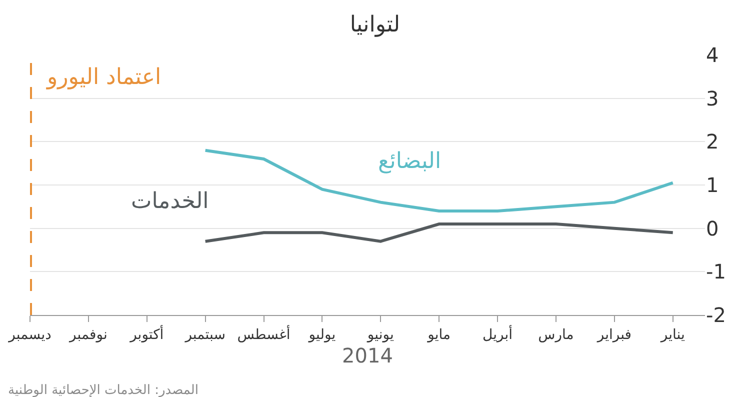  Describe the element at coordinates (103, 390) in the screenshot. I see `text: المصدر: الخدمات الإحصائية الوطنية` at that location.